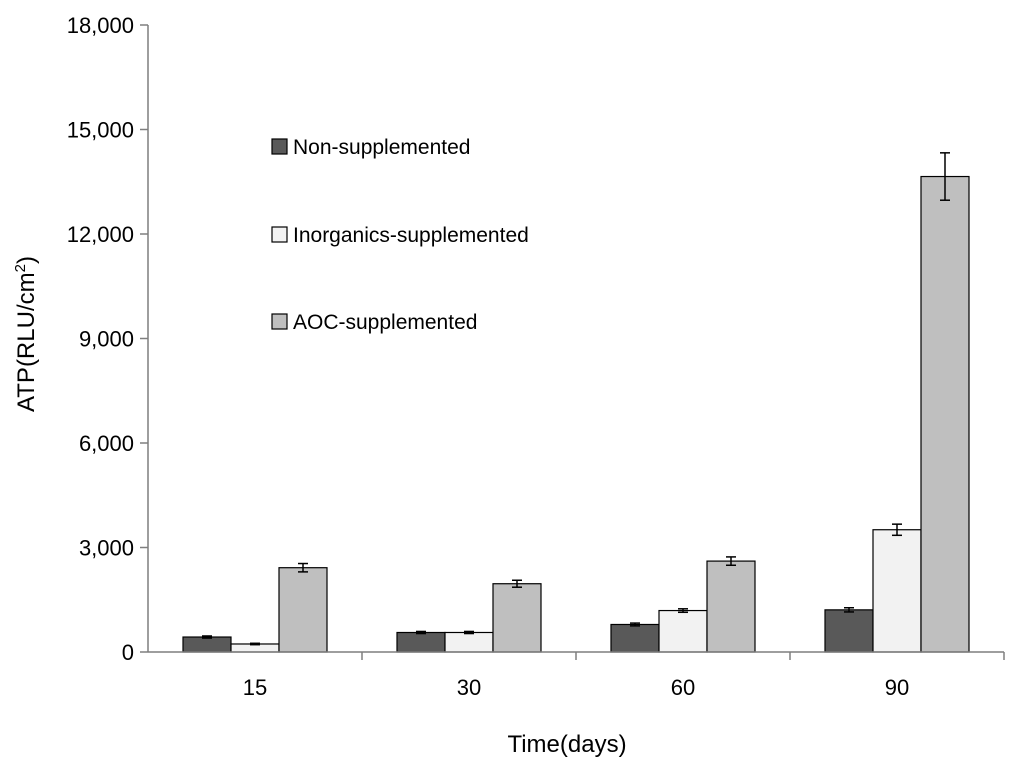 This screenshot has height=762, width=1009. I want to click on x-tick-label: 90, so click(897, 687).